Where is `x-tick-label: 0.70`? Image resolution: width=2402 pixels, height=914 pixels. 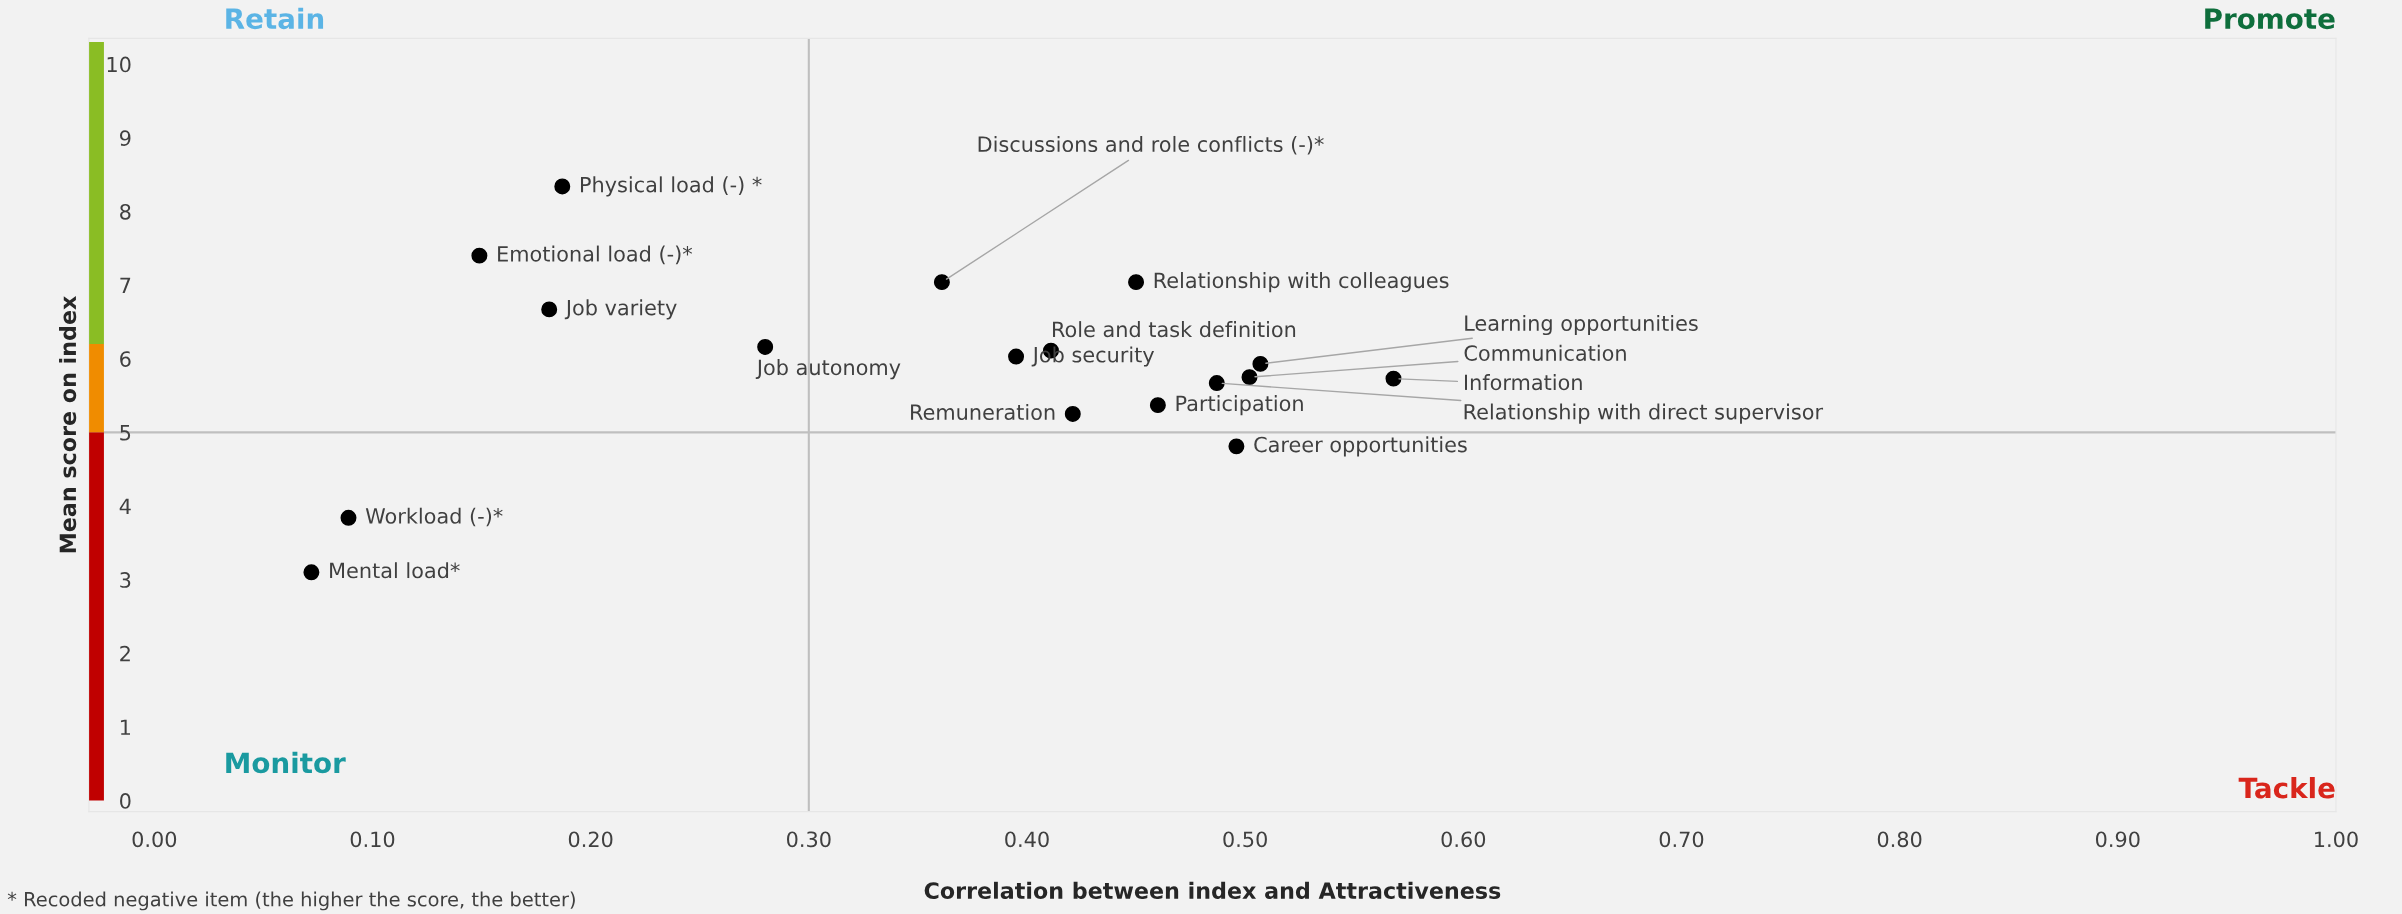 x-tick-label: 0.70 is located at coordinates (1681, 839).